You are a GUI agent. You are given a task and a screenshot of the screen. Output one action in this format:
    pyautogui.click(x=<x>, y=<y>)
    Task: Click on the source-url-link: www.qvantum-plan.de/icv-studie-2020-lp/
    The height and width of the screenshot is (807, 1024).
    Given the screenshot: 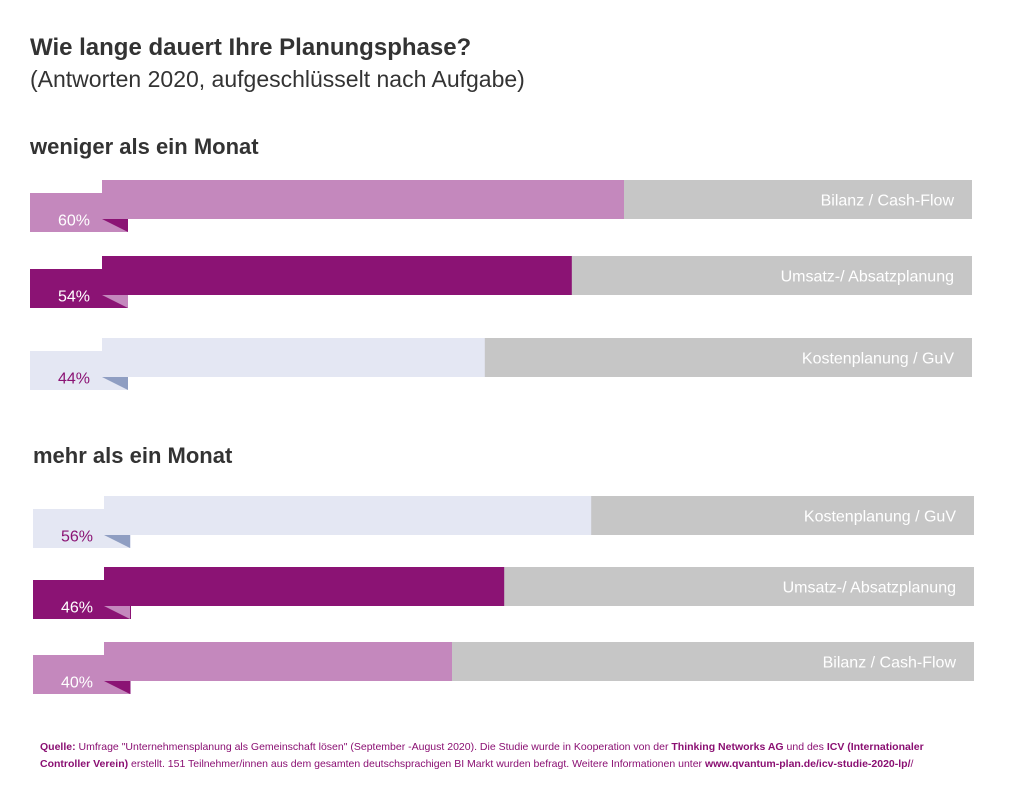 What is the action you would take?
    pyautogui.click(x=807, y=764)
    